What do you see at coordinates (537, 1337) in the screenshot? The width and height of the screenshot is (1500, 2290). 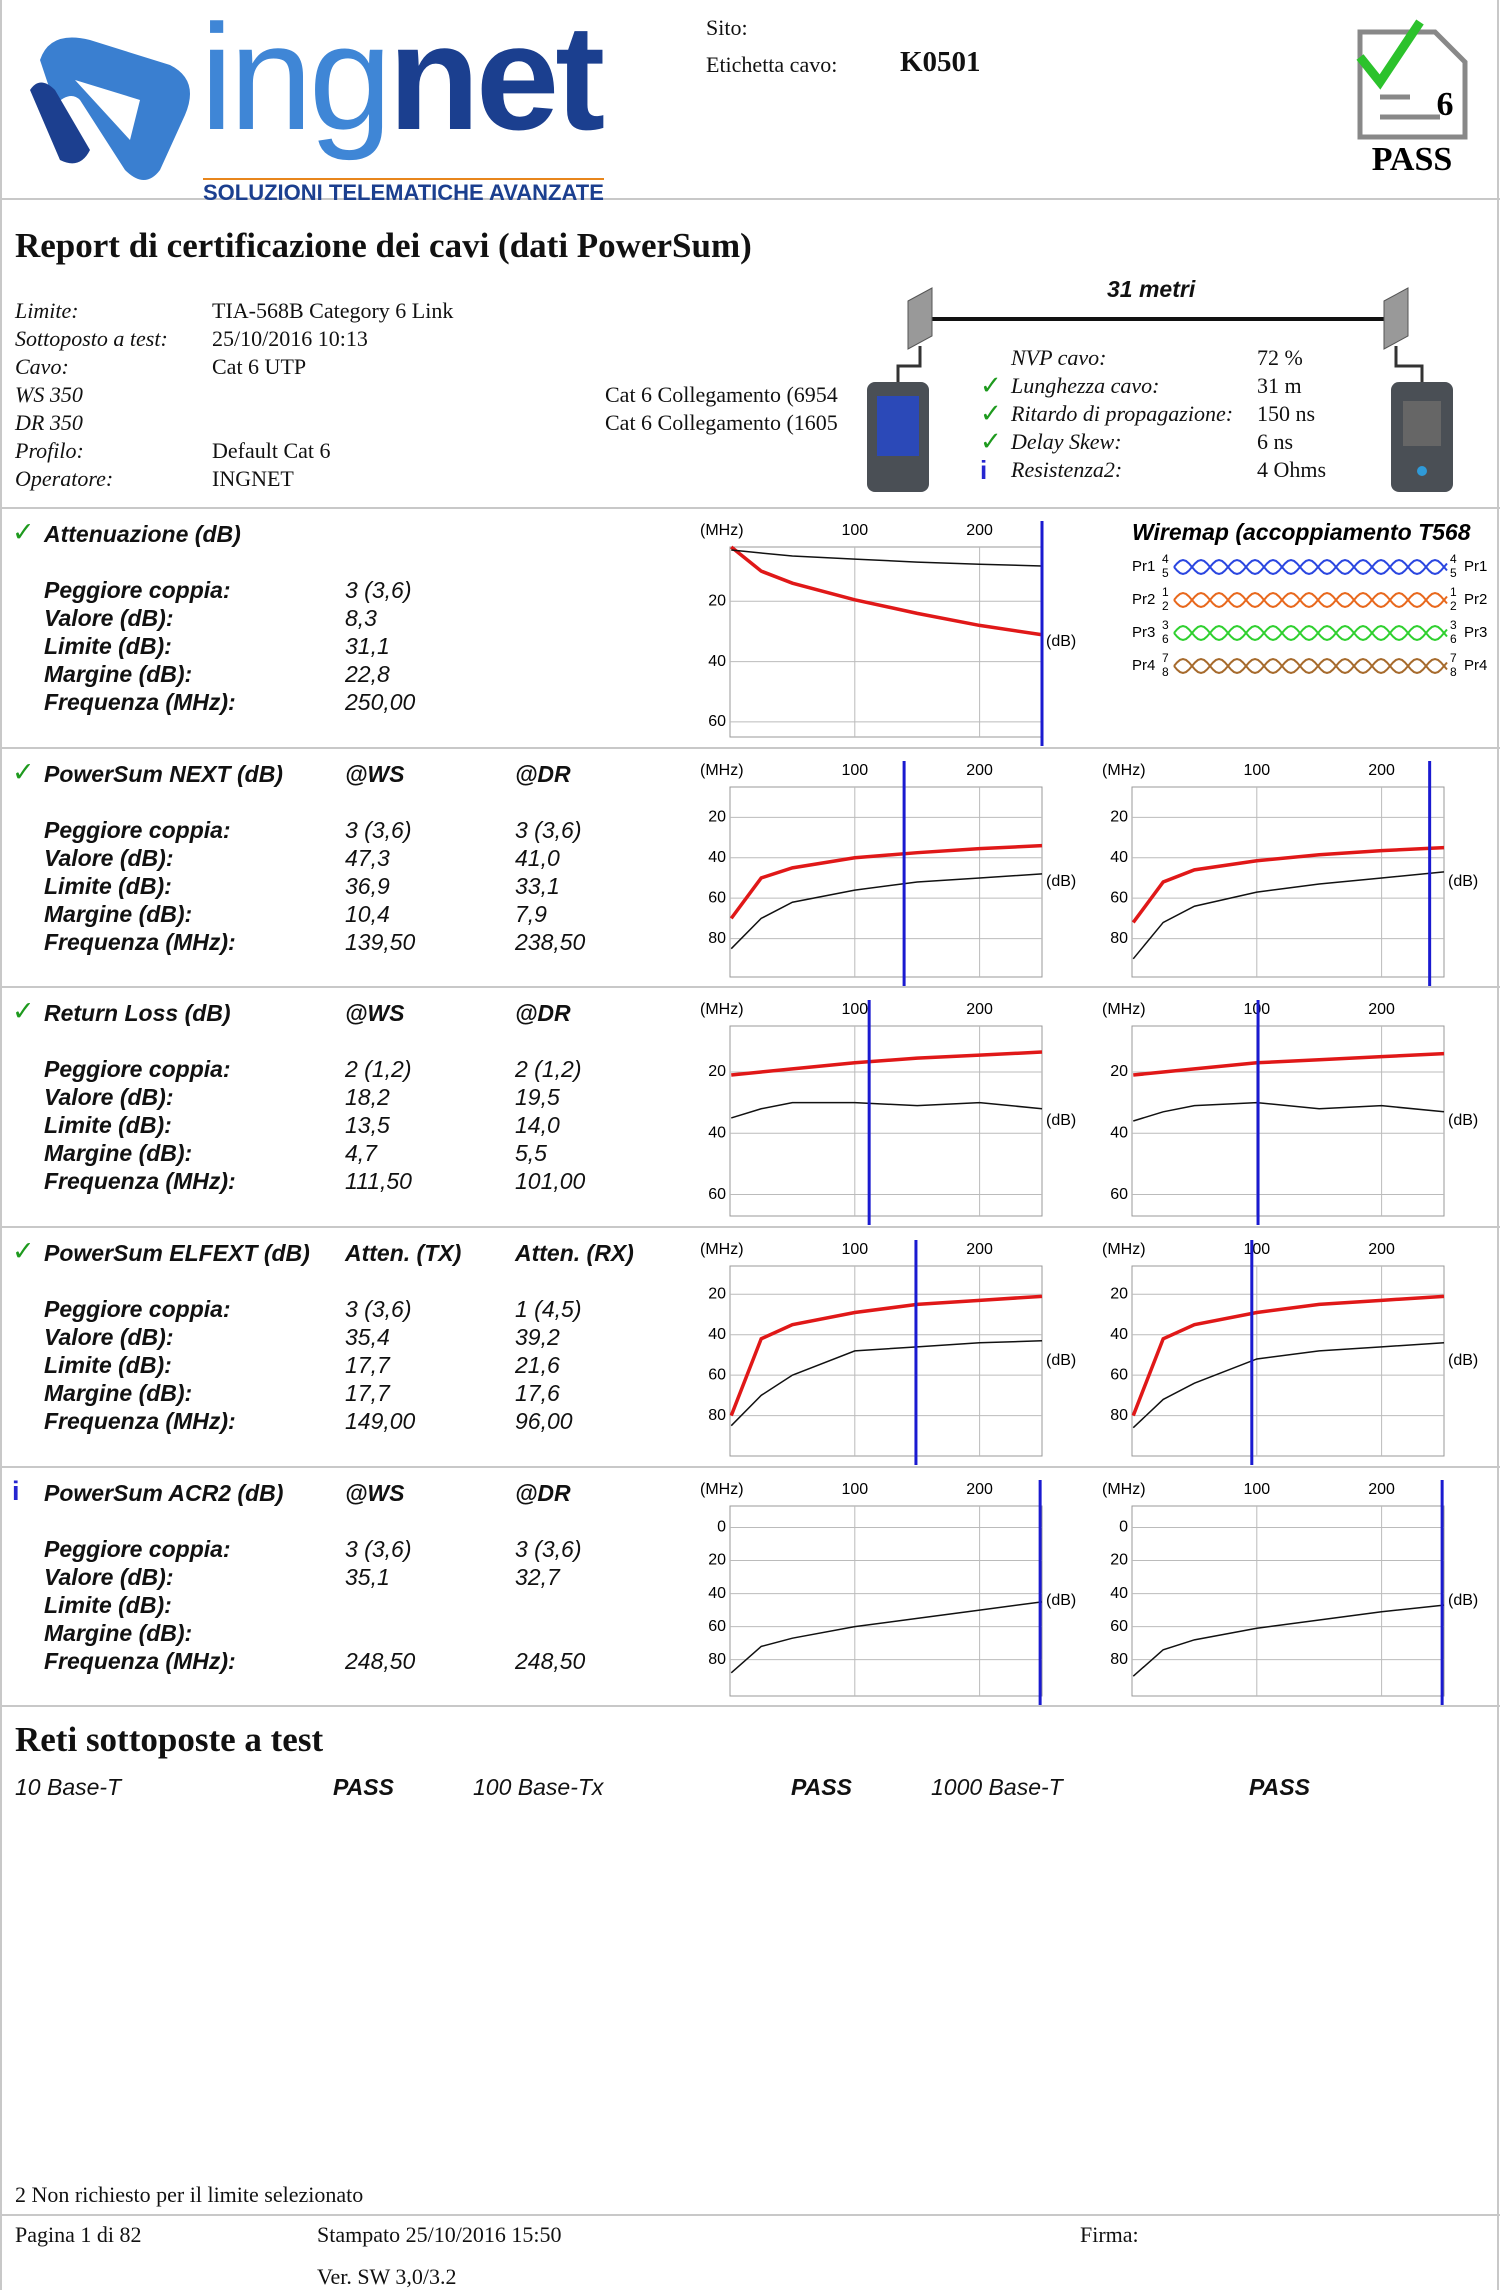 I see `row-value: 39,2` at bounding box center [537, 1337].